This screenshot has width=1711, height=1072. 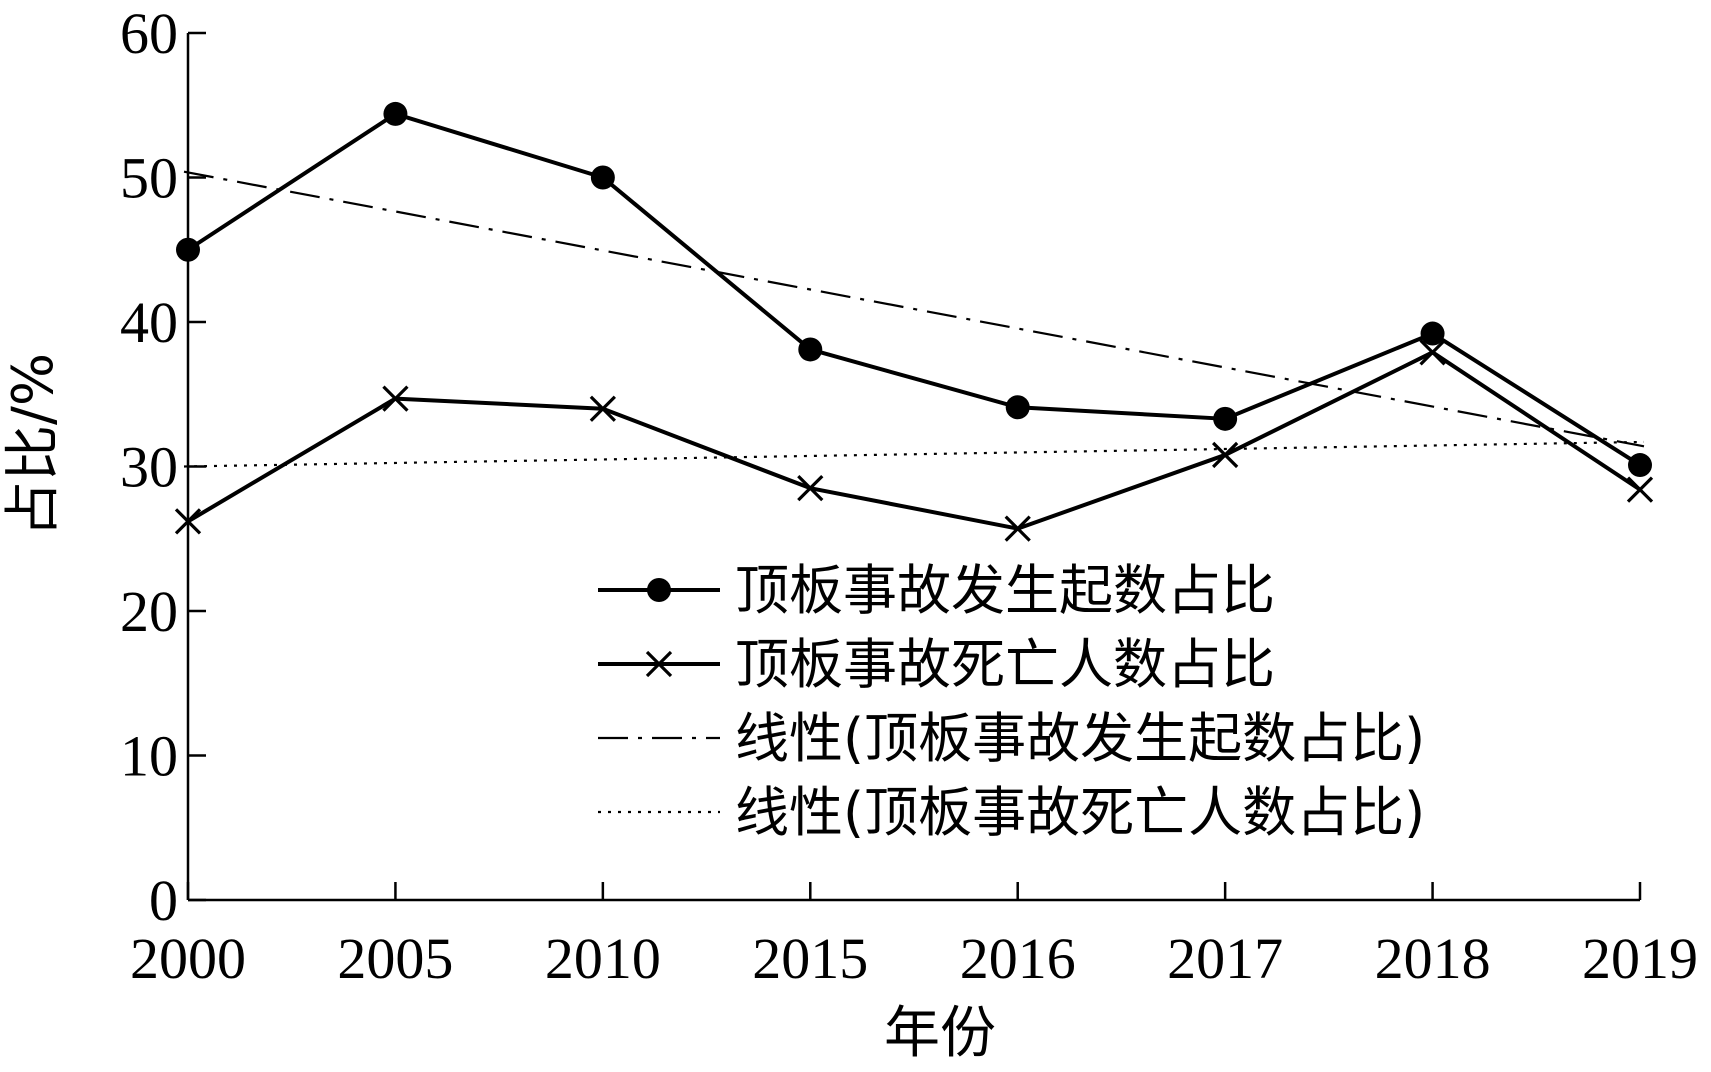 I want to click on y-tick-label: 60, so click(x=149, y=33).